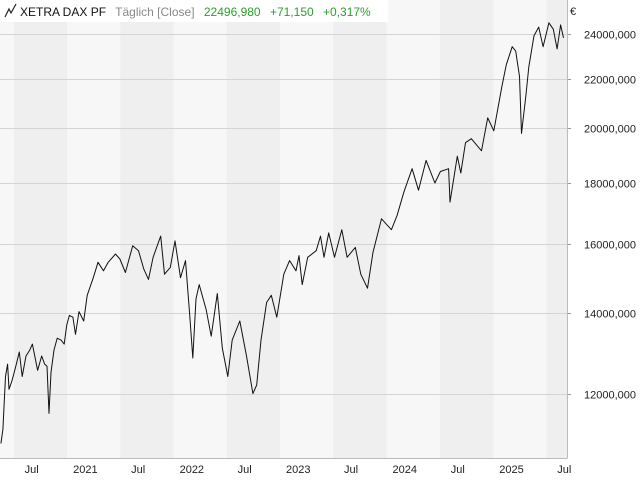  Describe the element at coordinates (610, 36) in the screenshot. I see `y-tick-label: 24000,000` at that location.